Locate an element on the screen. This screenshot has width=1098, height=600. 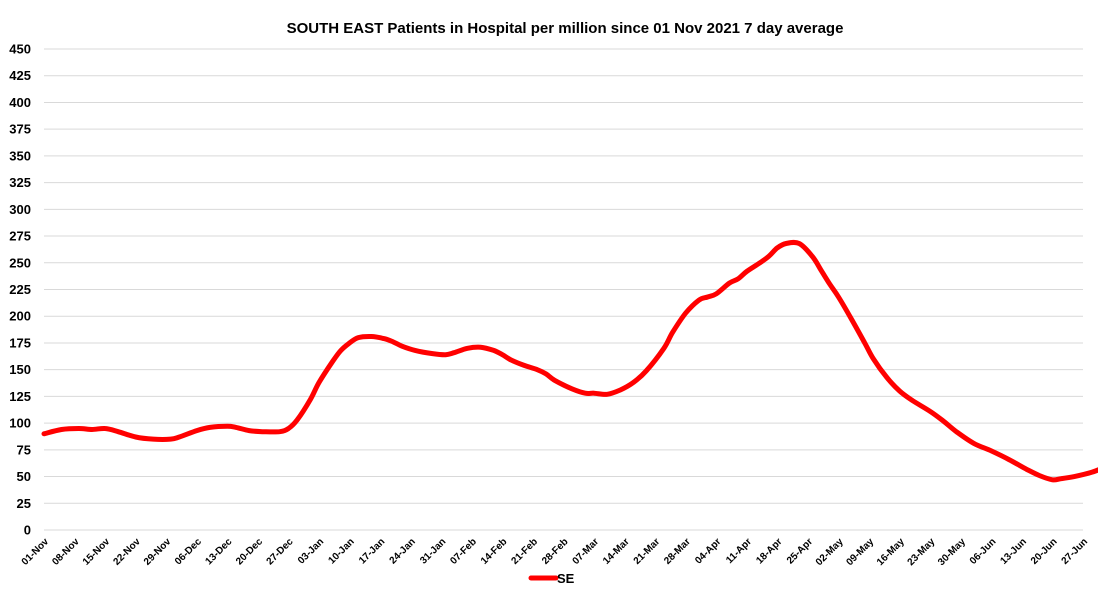
x-tick-label: 15-Nov is located at coordinates (97, 552).